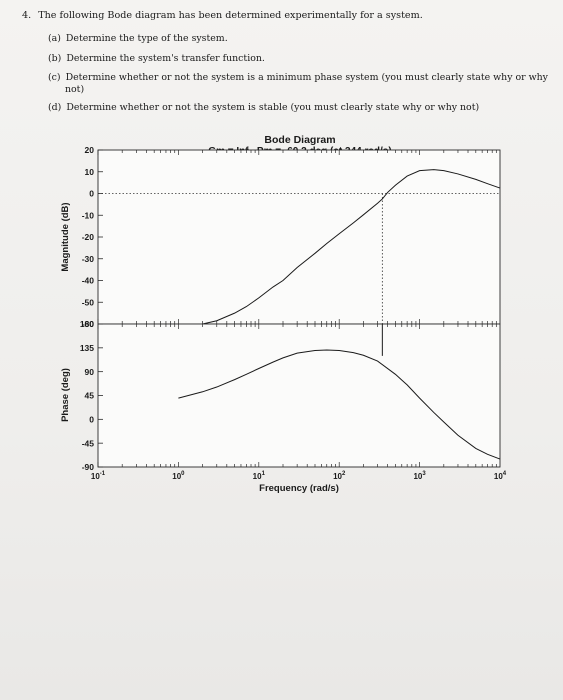 The width and height of the screenshot is (563, 700). Describe the element at coordinates (90, 372) in the screenshot. I see `phase-y-tick-label: 90` at that location.